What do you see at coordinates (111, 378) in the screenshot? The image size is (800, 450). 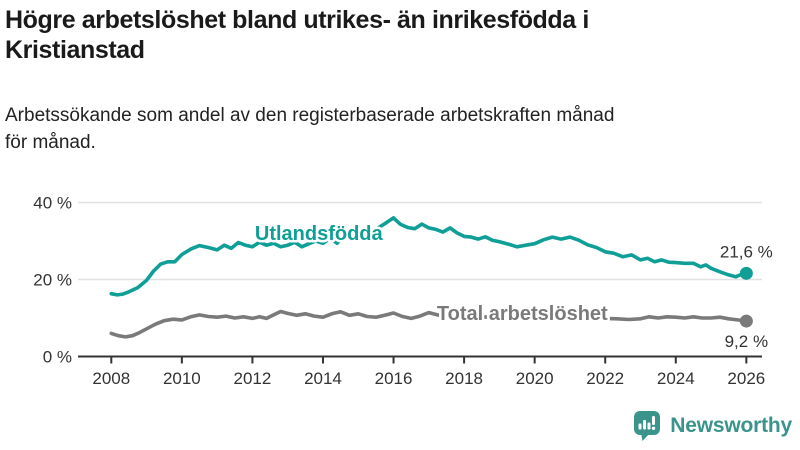 I see `x-tick-label: 2008` at bounding box center [111, 378].